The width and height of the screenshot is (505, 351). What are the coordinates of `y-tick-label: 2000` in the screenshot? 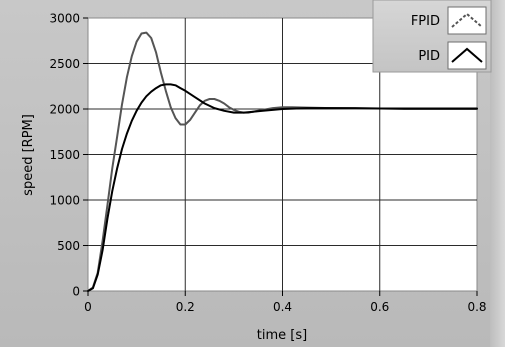 It's located at (64, 110).